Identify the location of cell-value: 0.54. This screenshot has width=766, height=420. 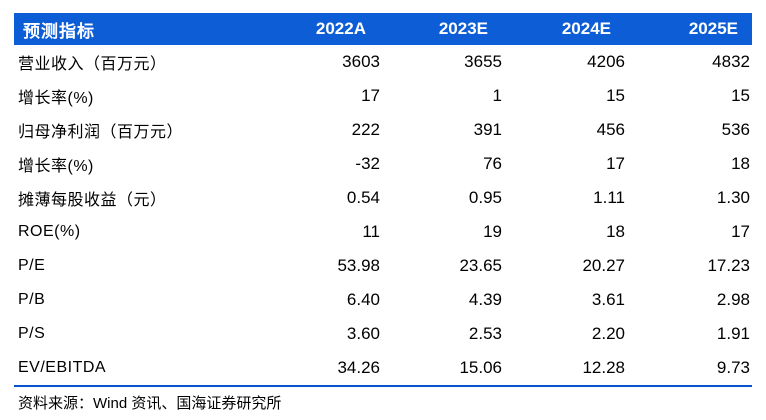
(363, 197).